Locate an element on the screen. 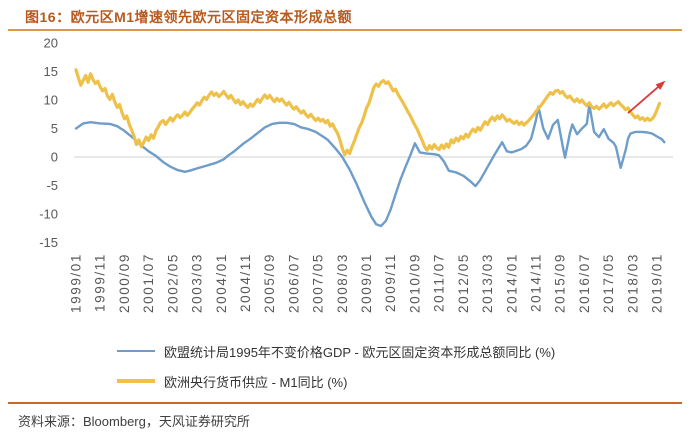 The image size is (690, 441). gdp-line-swatch is located at coordinates (136, 351).